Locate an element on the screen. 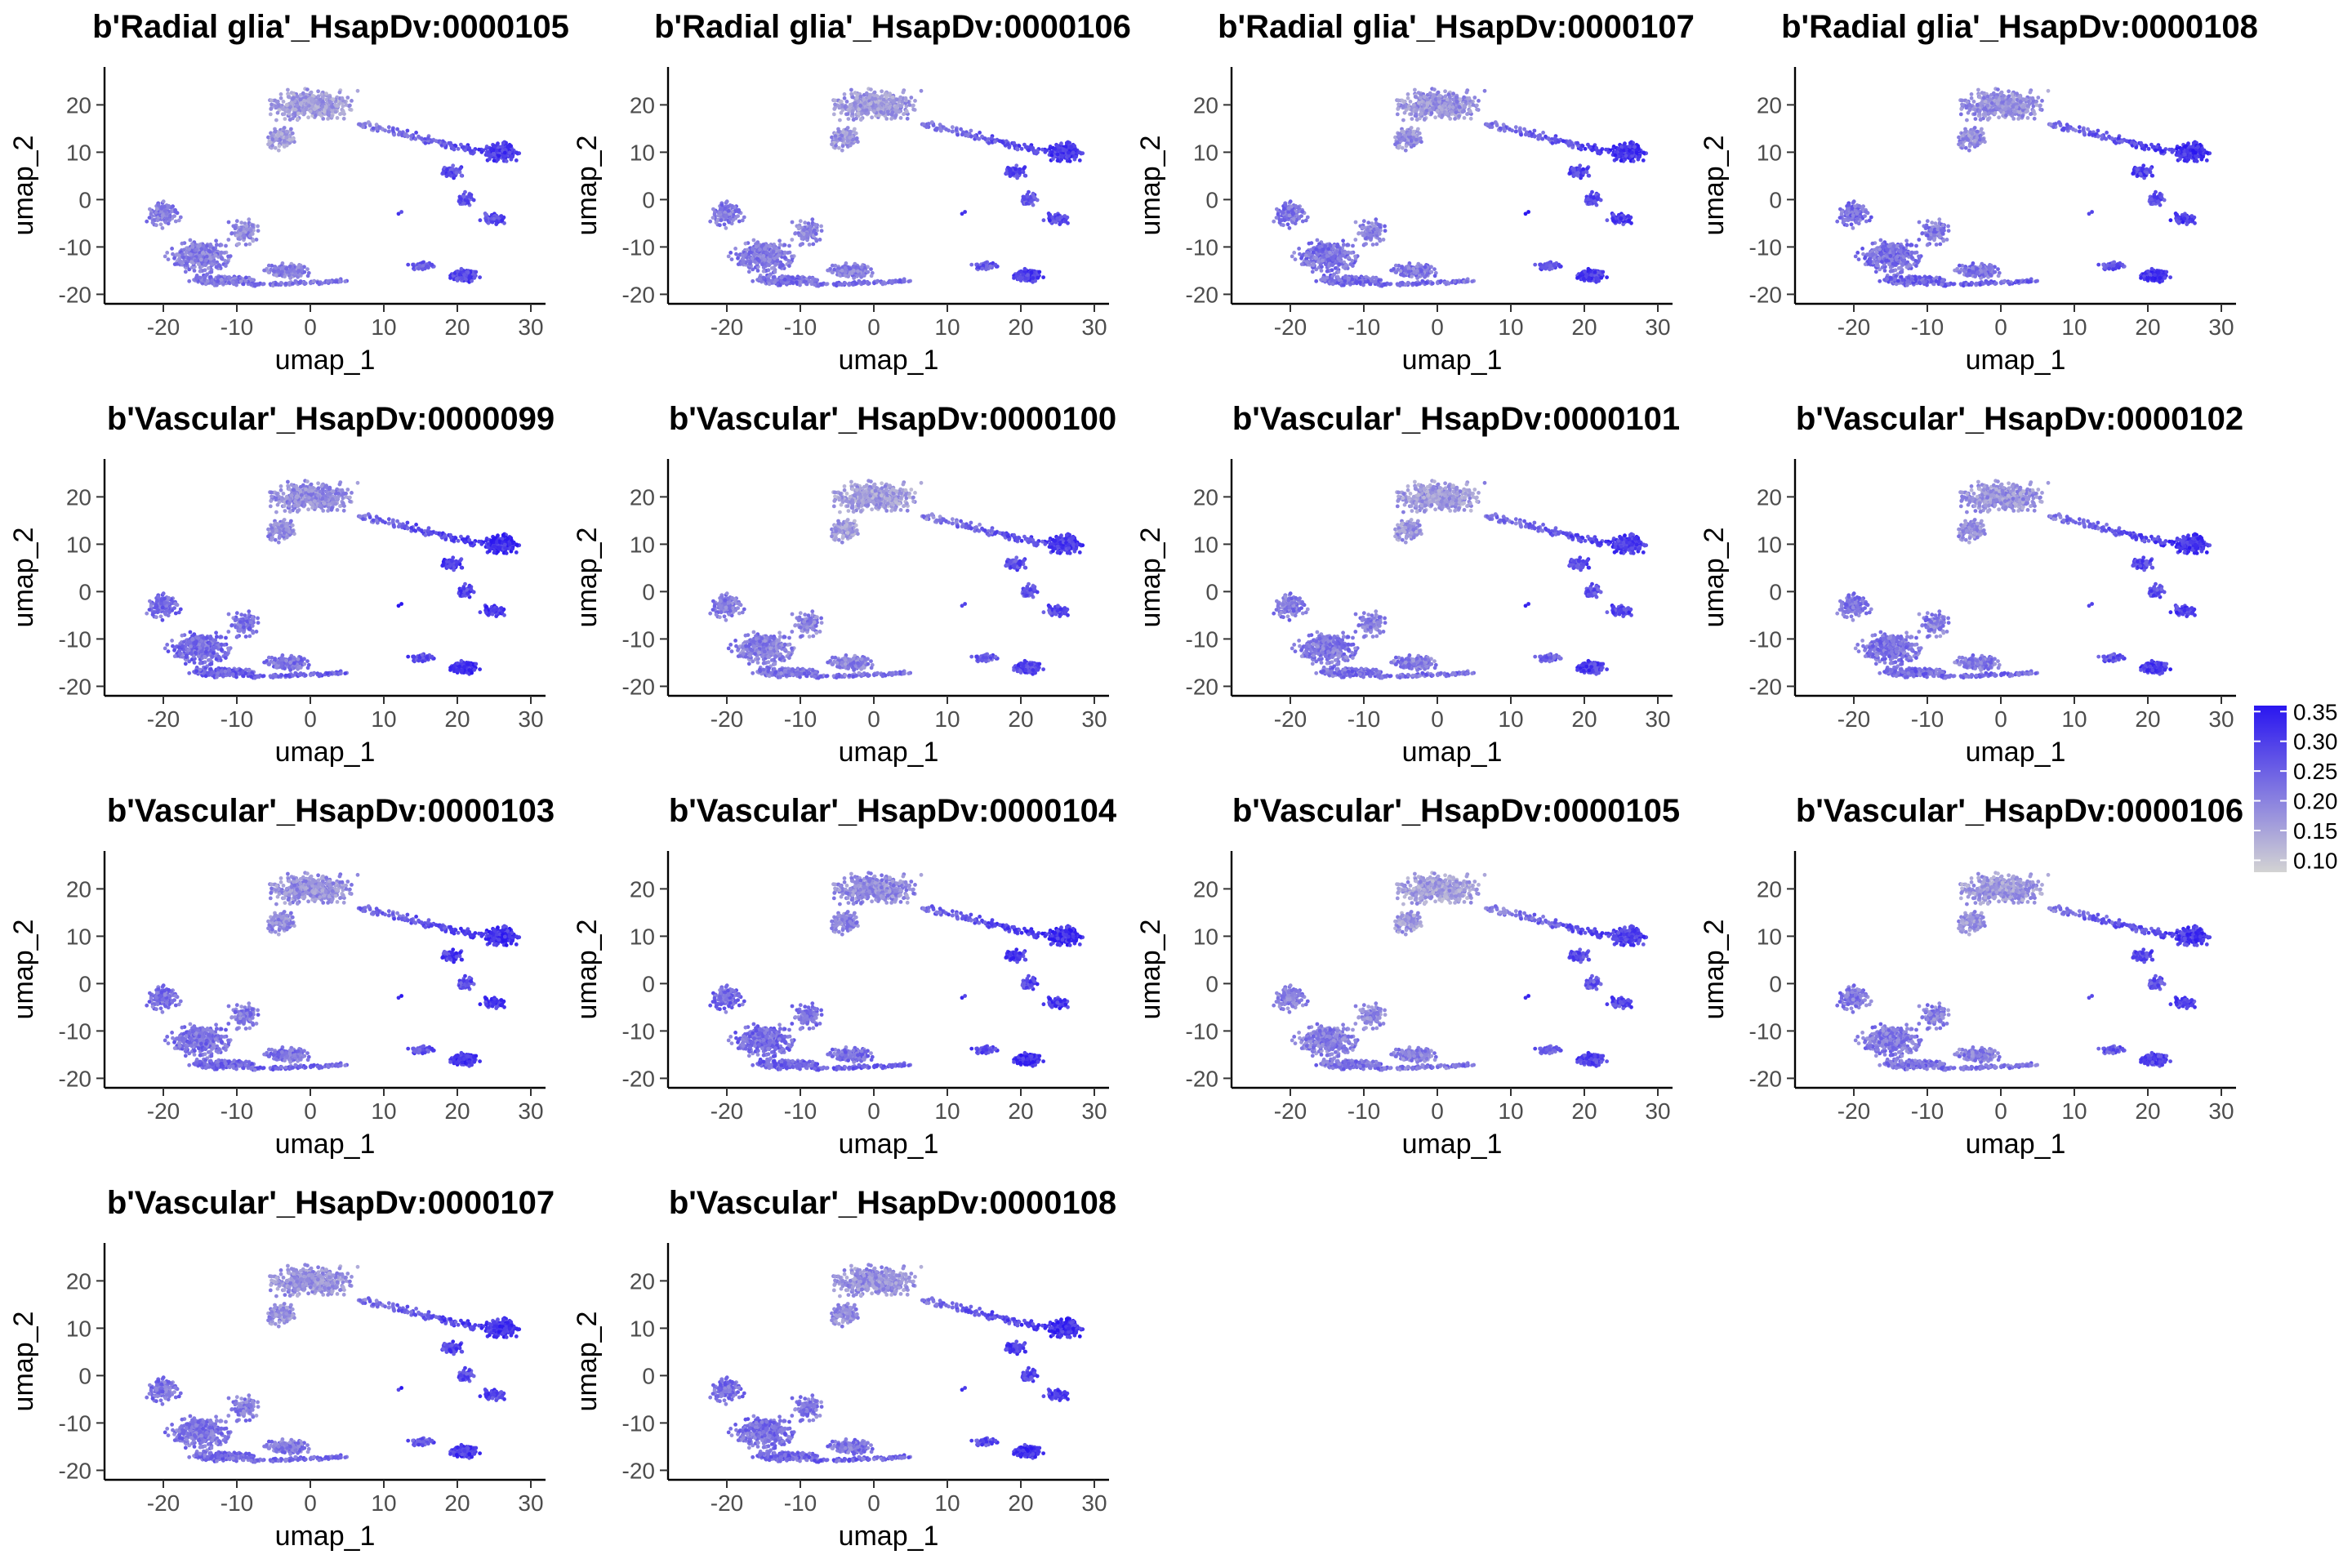 The image size is (2352, 1568). x-tick-label: -10 is located at coordinates (800, 327).